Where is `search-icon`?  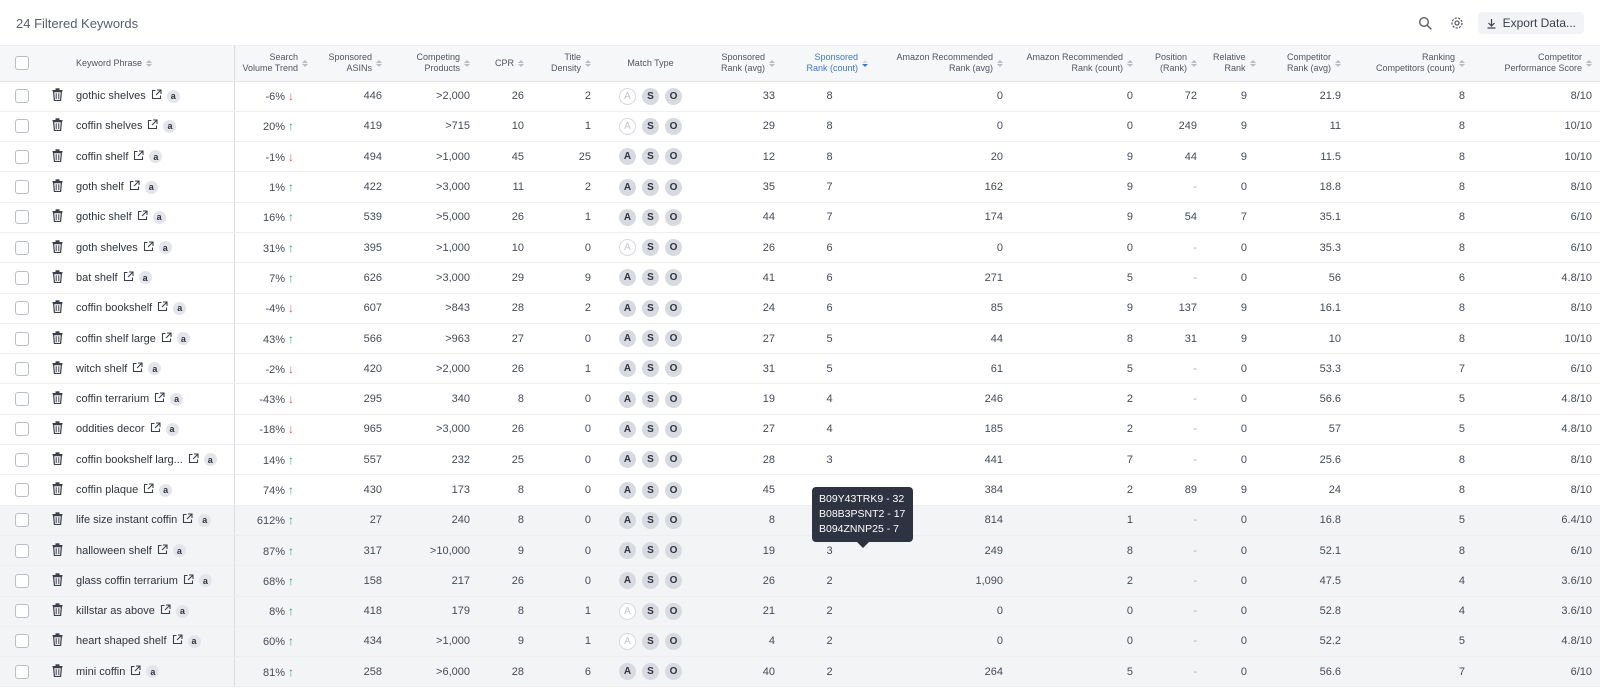 search-icon is located at coordinates (1425, 23).